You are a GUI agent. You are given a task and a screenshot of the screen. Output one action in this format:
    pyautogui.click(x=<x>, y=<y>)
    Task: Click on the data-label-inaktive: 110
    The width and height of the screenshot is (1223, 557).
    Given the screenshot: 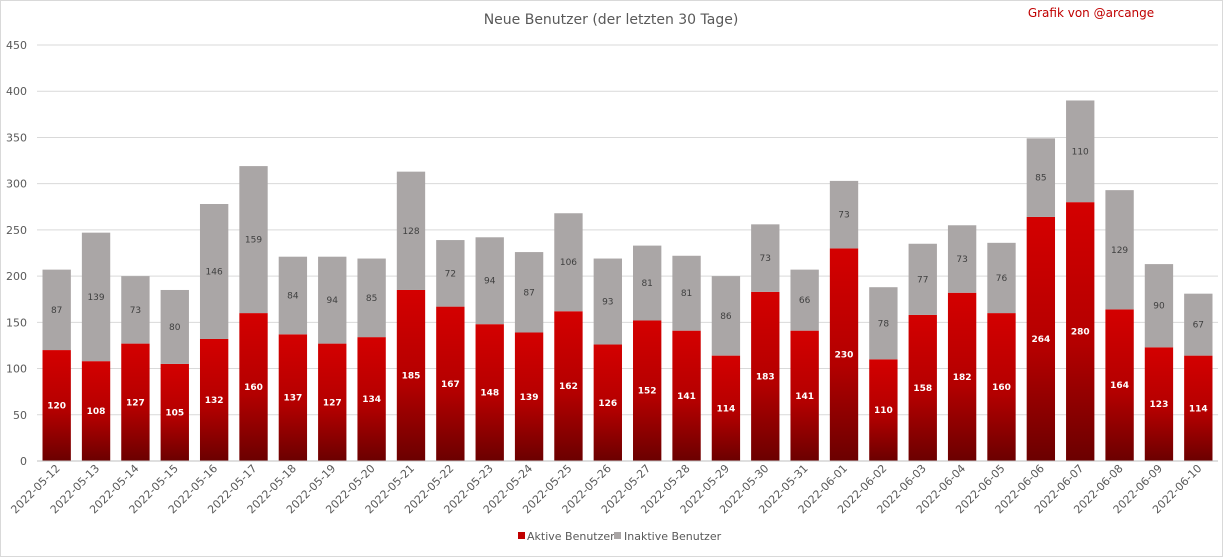 What is the action you would take?
    pyautogui.click(x=1080, y=152)
    